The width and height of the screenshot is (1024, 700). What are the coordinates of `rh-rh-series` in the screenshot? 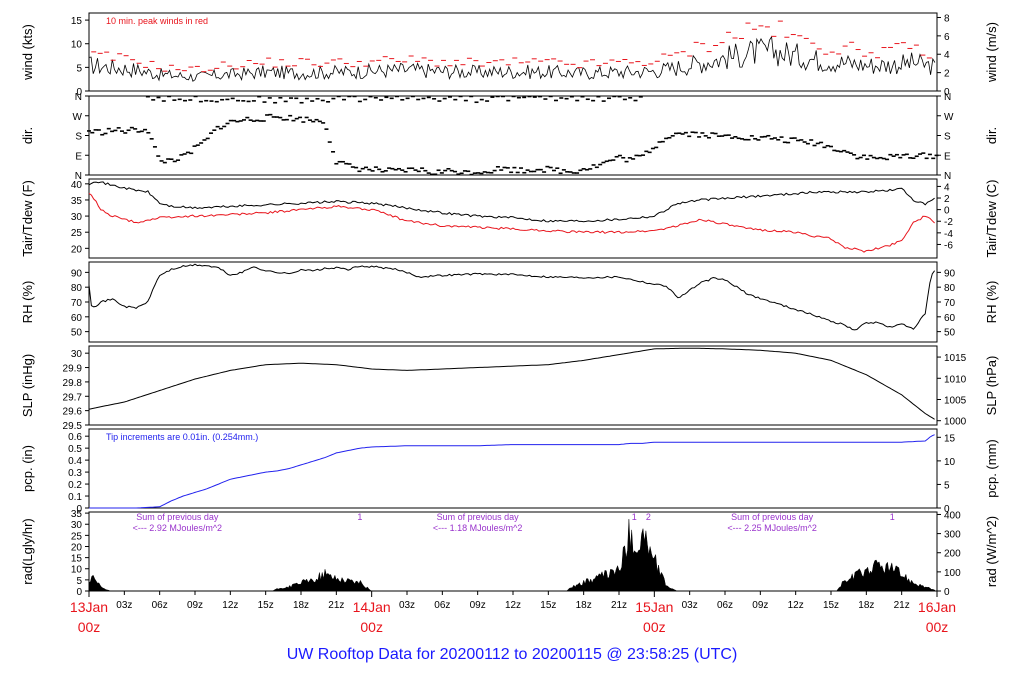 It's located at (512, 297).